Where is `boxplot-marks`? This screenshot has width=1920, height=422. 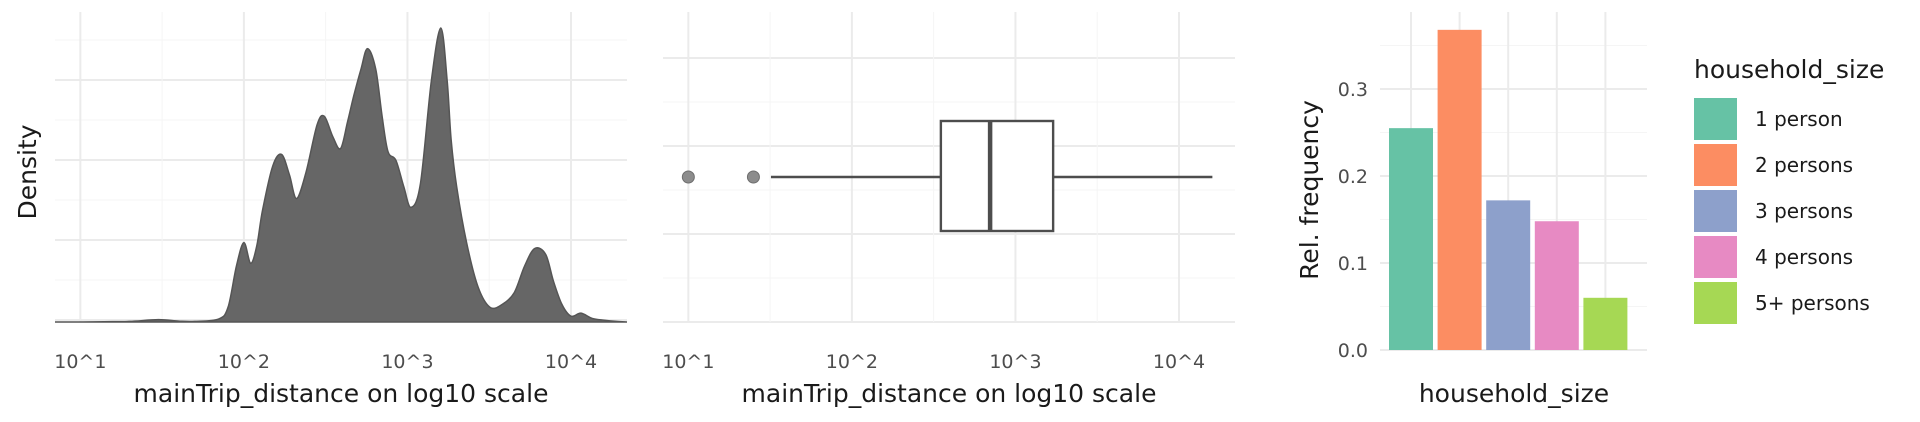 boxplot-marks is located at coordinates (947, 176).